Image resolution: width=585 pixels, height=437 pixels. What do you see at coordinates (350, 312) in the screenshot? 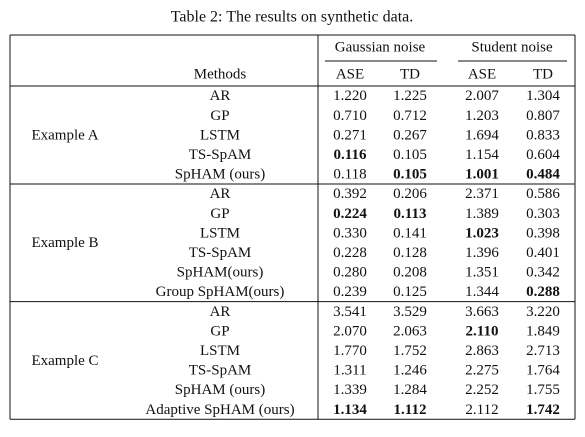
I see `value-cell: 3.541` at bounding box center [350, 312].